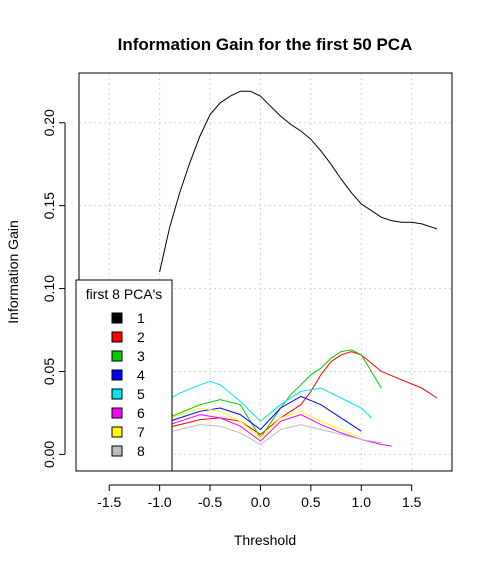 This screenshot has height=569, width=492. What do you see at coordinates (141, 432) in the screenshot?
I see `legend-label-7: 7` at bounding box center [141, 432].